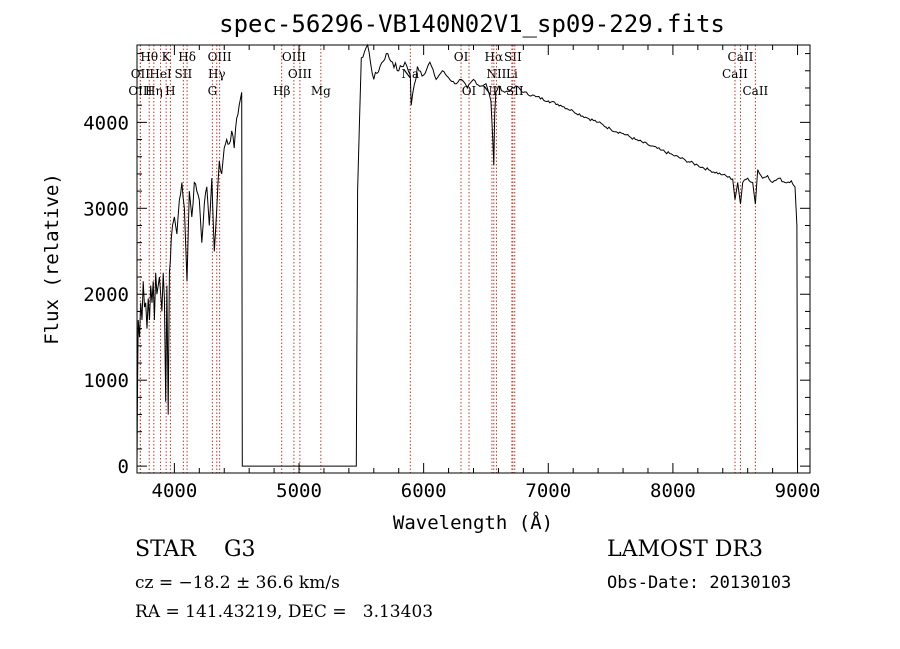 The image size is (900, 649). I want to click on subclass-label: G3, so click(239, 549).